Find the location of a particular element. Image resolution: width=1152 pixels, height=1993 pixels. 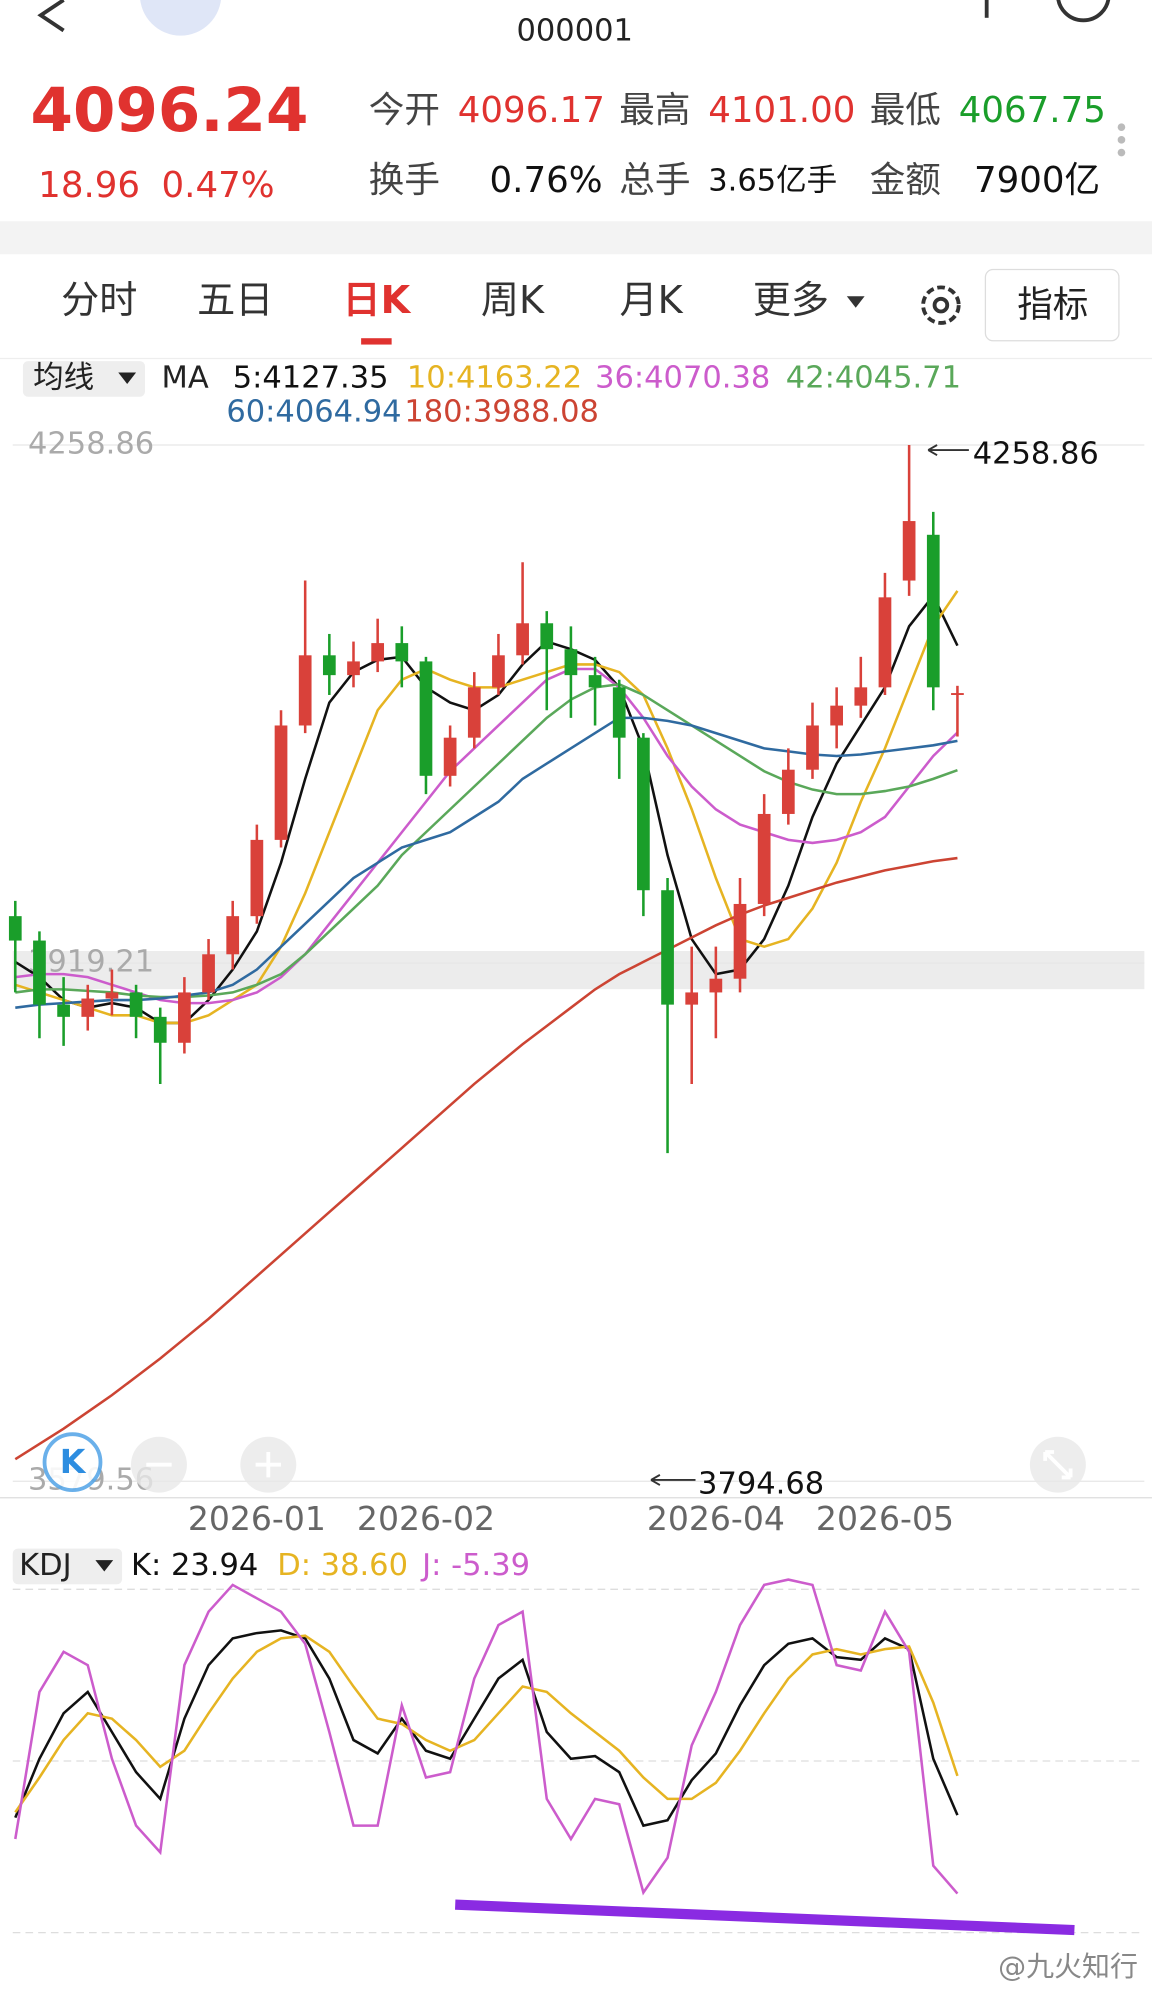

legend-entry: 60:4064.94 is located at coordinates (313, 412).